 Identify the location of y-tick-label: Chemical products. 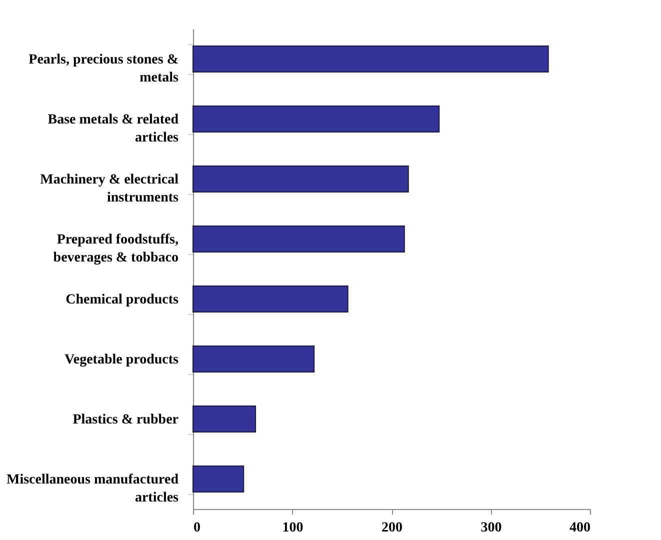
(123, 300).